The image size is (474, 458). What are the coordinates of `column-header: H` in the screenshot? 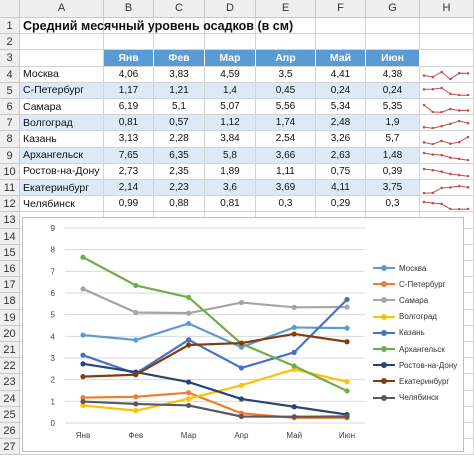 It's located at (447, 9).